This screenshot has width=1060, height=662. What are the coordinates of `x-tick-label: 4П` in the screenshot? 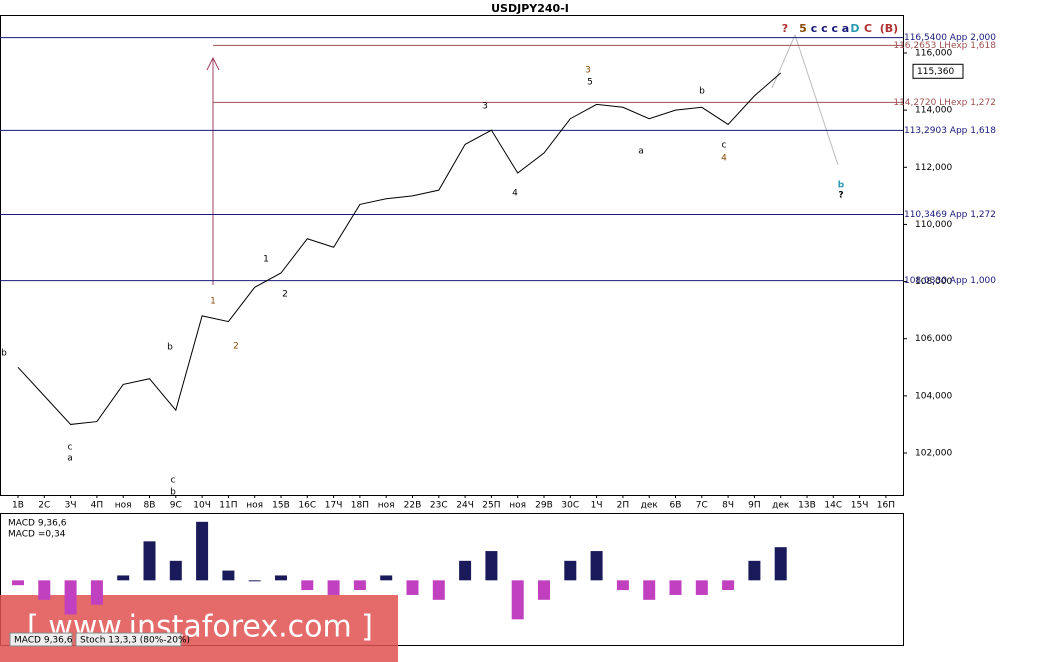 It's located at (97, 506).